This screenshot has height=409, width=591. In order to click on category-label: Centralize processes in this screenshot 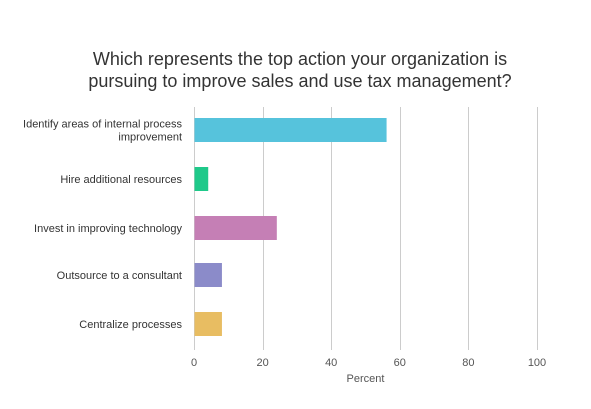, I will do `click(130, 325)`.